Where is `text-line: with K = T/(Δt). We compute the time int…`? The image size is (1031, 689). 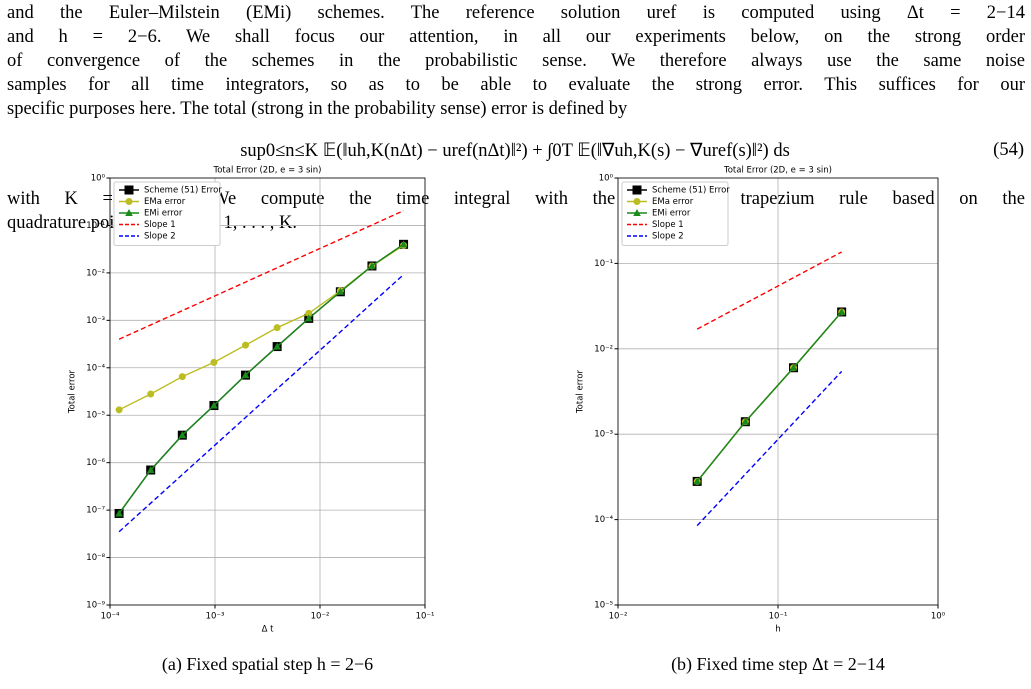
text-line: with K = T/(Δt). We compute the time int… is located at coordinates (516, 199).